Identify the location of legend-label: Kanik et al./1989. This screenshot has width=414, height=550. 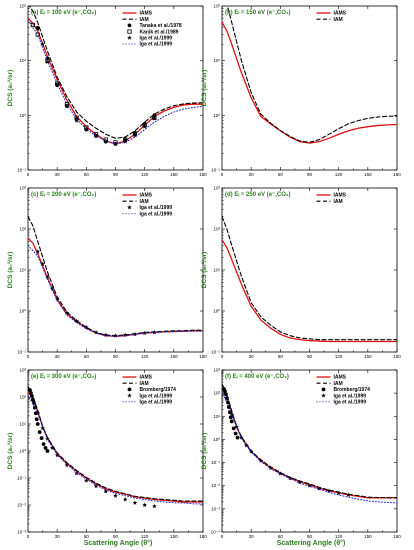
(159, 32).